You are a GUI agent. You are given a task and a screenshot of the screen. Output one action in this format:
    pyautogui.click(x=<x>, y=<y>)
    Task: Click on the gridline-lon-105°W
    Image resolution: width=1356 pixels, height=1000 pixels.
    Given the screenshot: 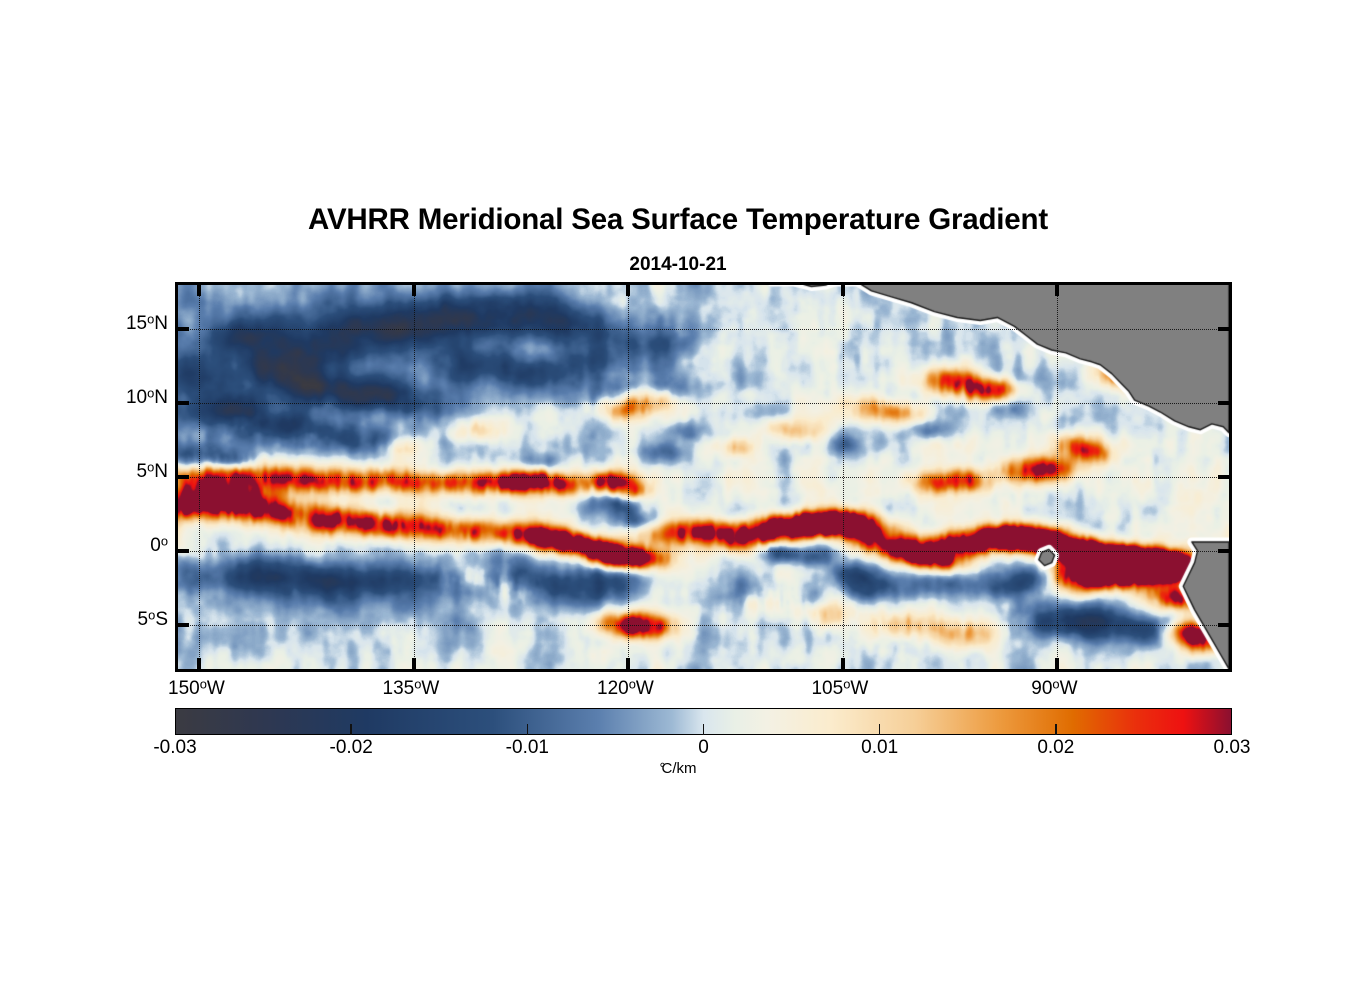 What is the action you would take?
    pyautogui.click(x=843, y=477)
    